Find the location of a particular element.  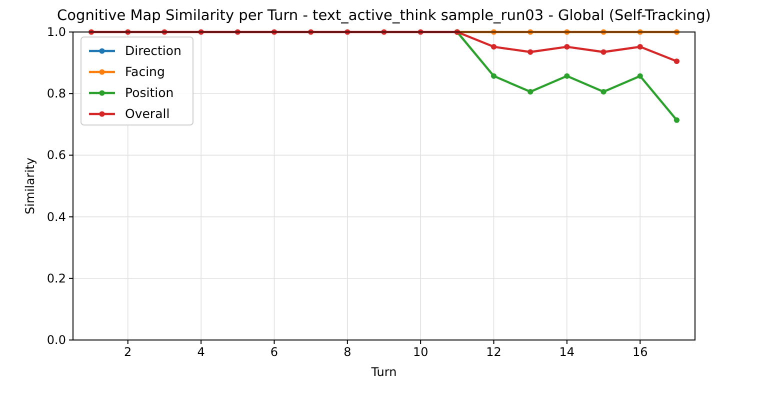

y-tick-label: 0.0 is located at coordinates (56, 340).